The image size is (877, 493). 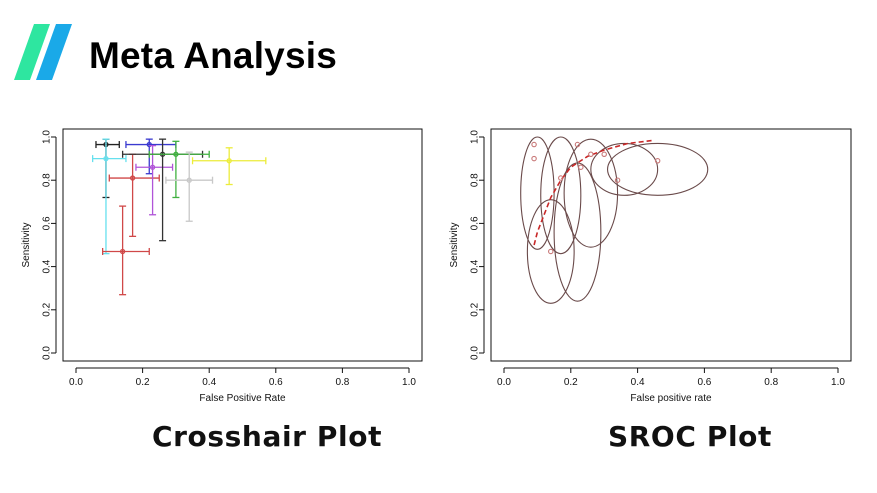 What do you see at coordinates (342, 382) in the screenshot?
I see `crosshair-x-tick-label: 0.8` at bounding box center [342, 382].